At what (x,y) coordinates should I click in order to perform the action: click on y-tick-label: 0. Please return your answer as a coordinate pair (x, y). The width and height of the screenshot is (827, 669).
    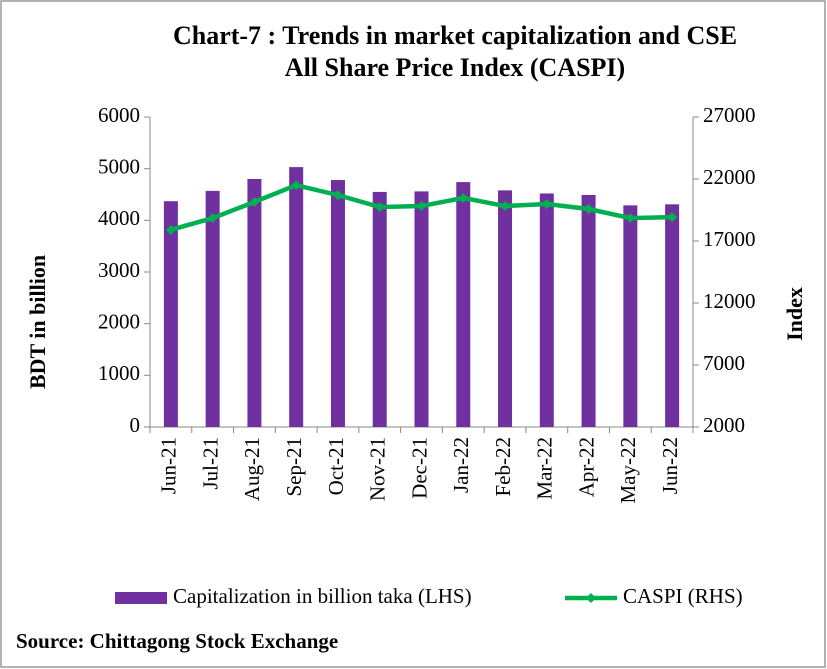
    Looking at the image, I should click on (135, 425).